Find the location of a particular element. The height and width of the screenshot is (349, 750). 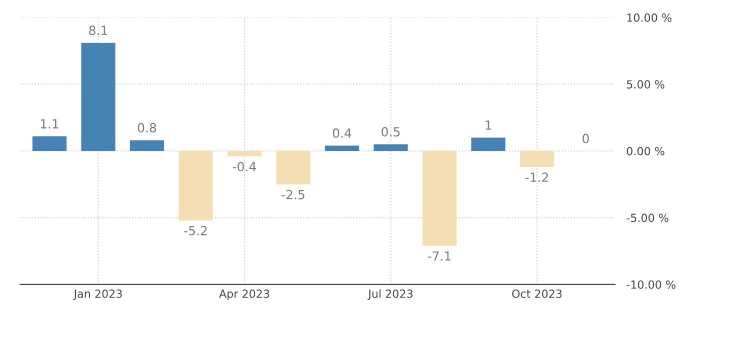

y-tick-label: 10.00 % is located at coordinates (649, 17).